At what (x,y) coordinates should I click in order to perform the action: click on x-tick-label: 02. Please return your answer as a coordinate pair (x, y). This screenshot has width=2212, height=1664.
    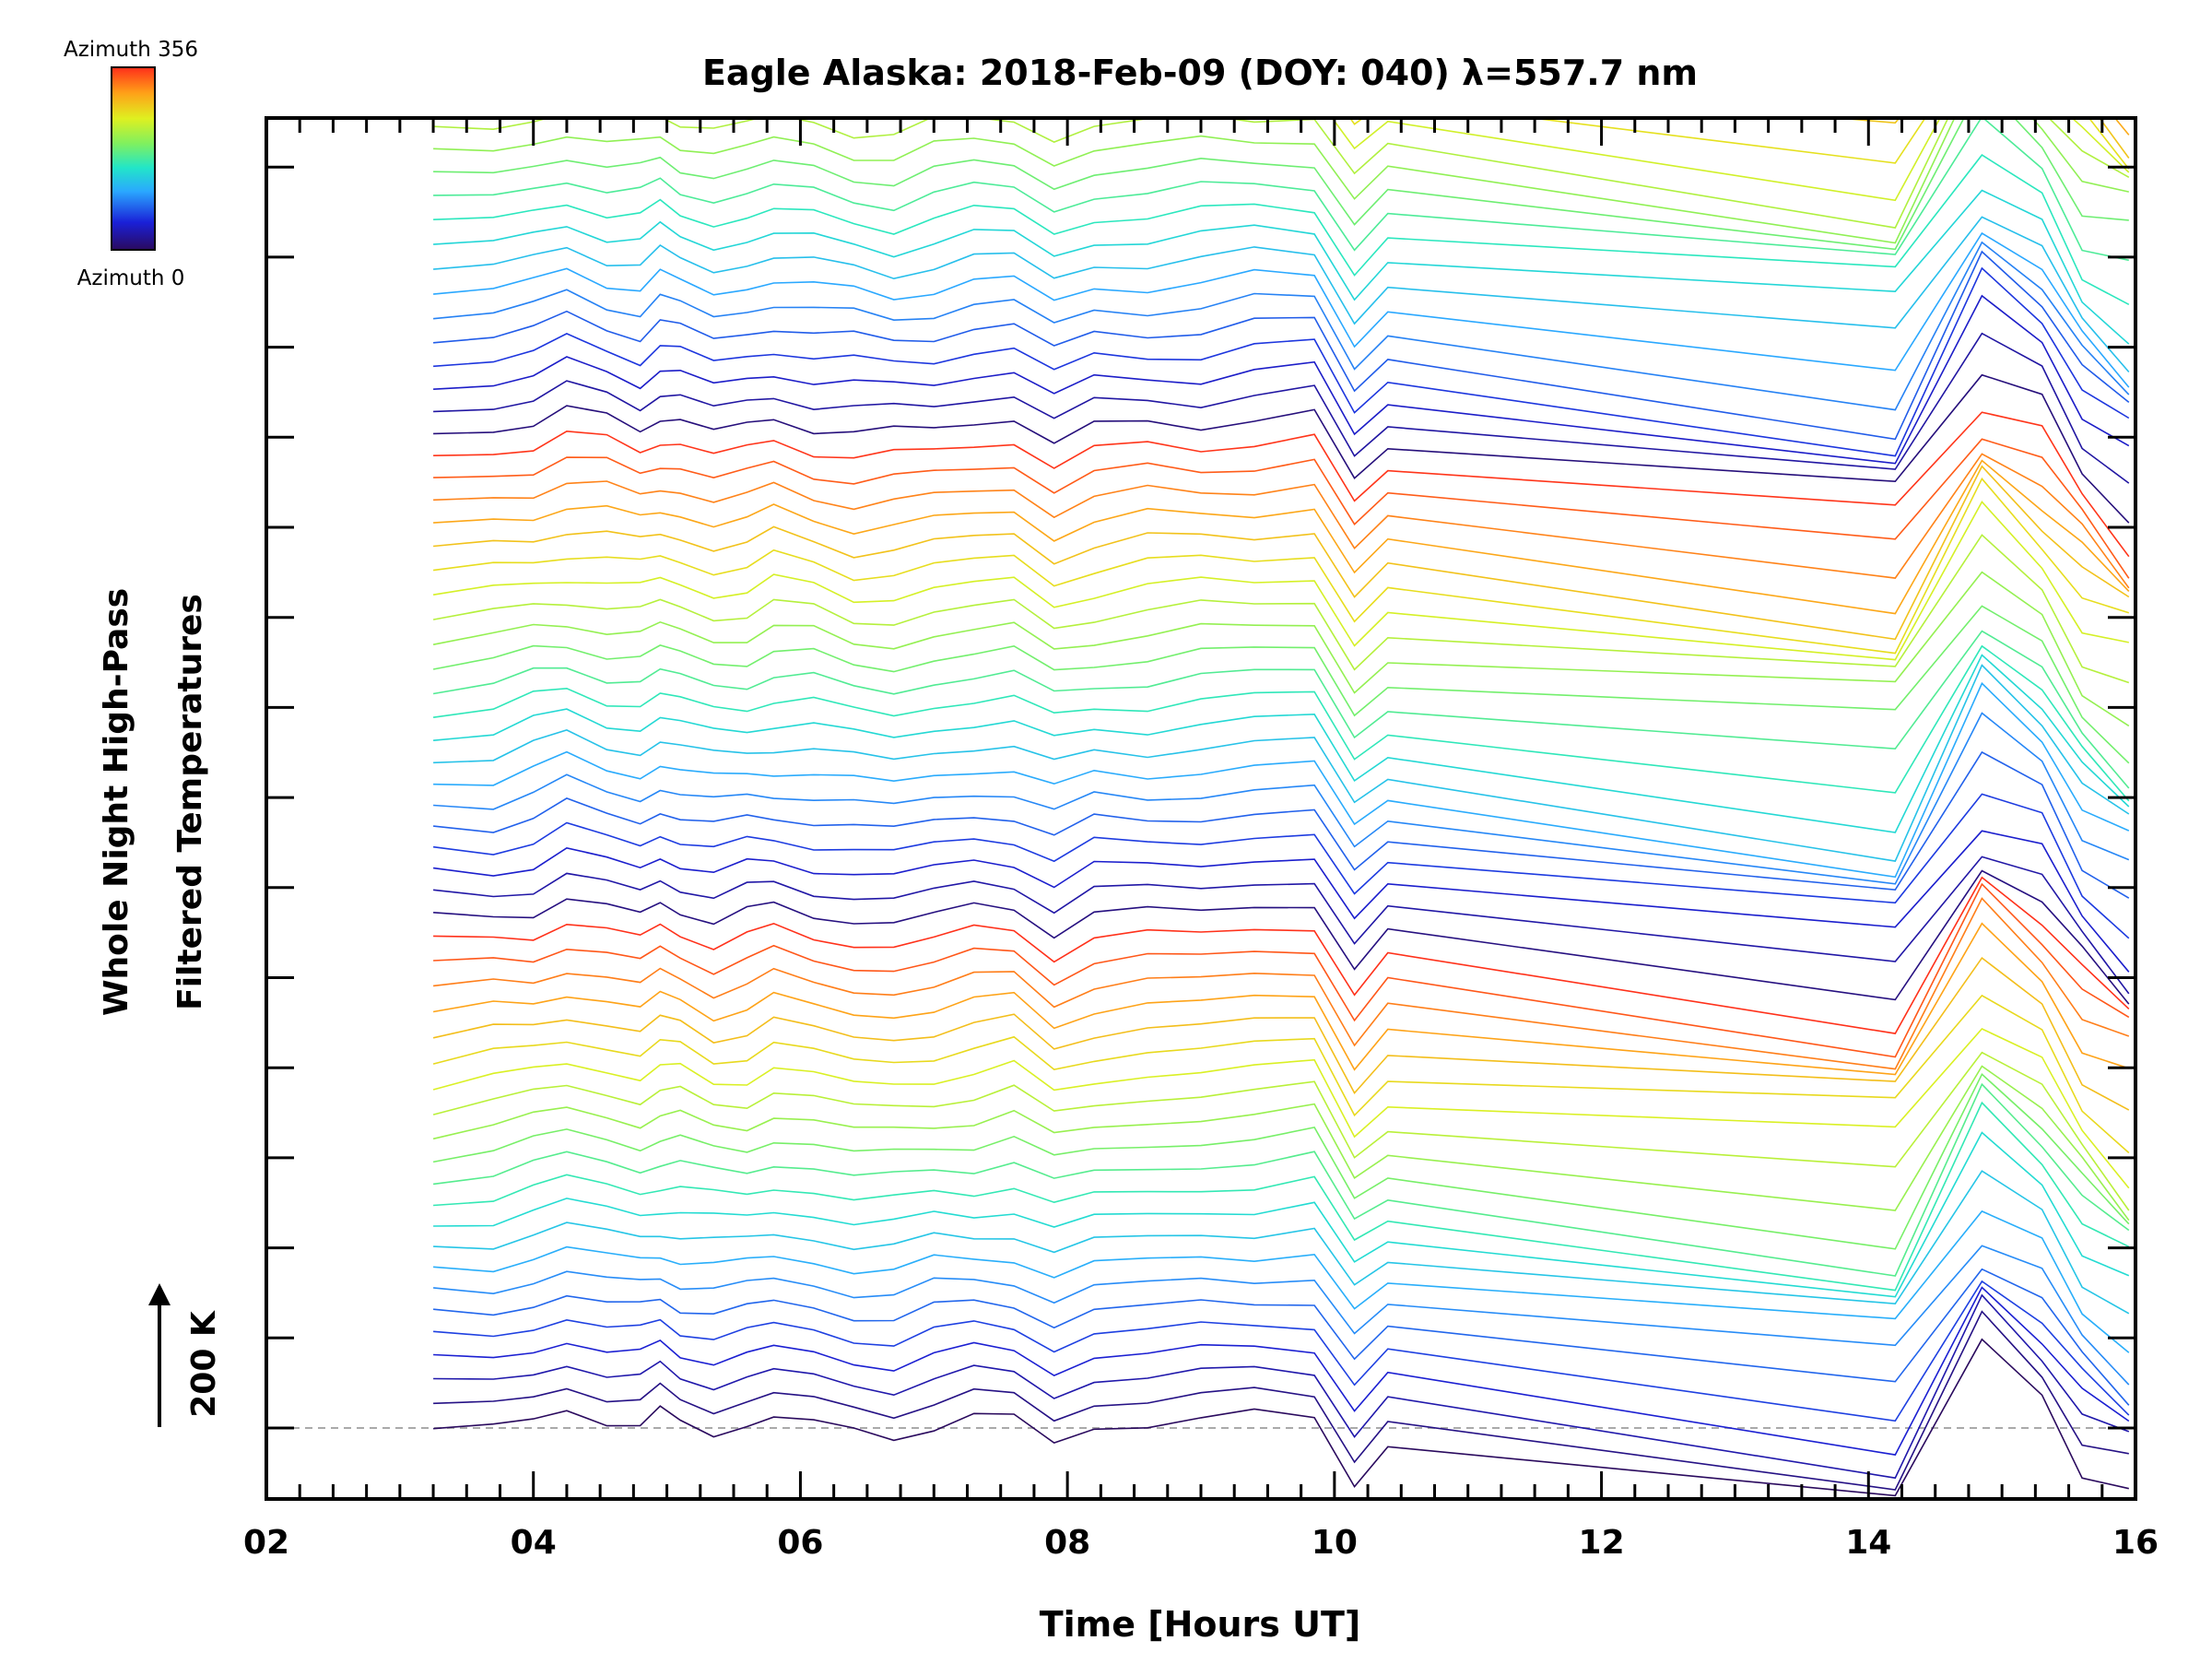
    Looking at the image, I should click on (266, 1543).